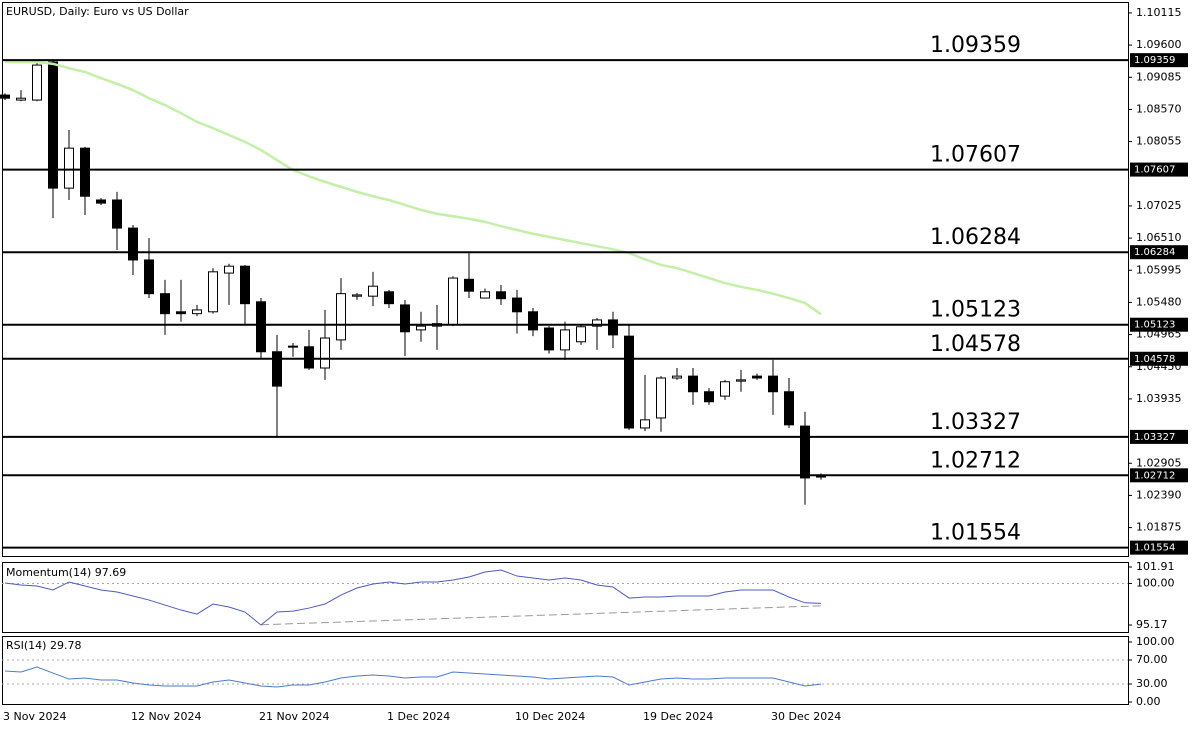 Image resolution: width=1200 pixels, height=730 pixels. What do you see at coordinates (1155, 566) in the screenshot?
I see `y-tick-label: 101.91` at bounding box center [1155, 566].